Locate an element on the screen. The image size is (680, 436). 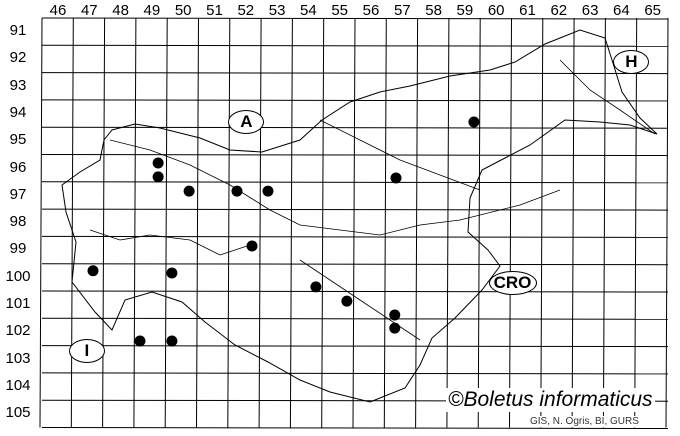
region-label: I is located at coordinates (86, 351).